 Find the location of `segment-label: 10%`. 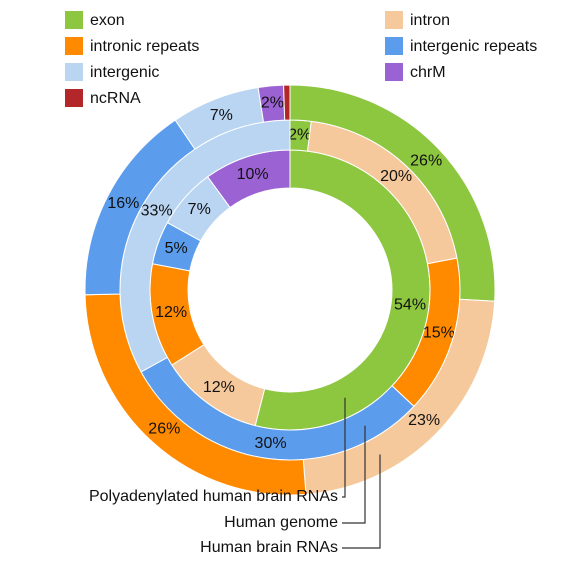

segment-label: 10% is located at coordinates (253, 174).